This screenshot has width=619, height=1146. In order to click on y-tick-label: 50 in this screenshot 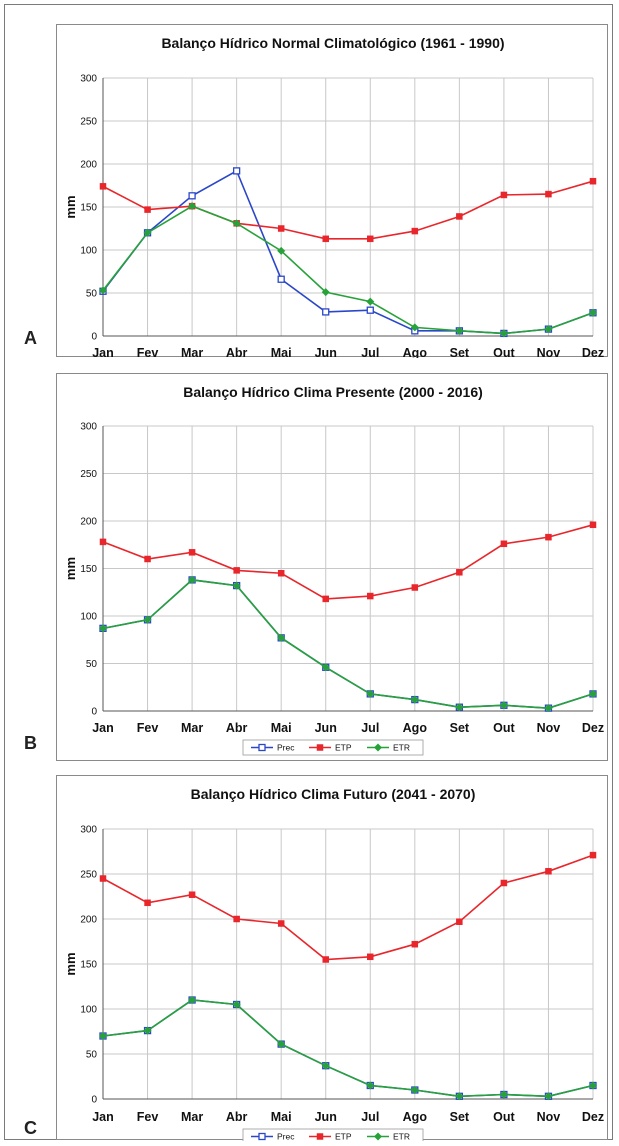, I will do `click(92, 294)`.